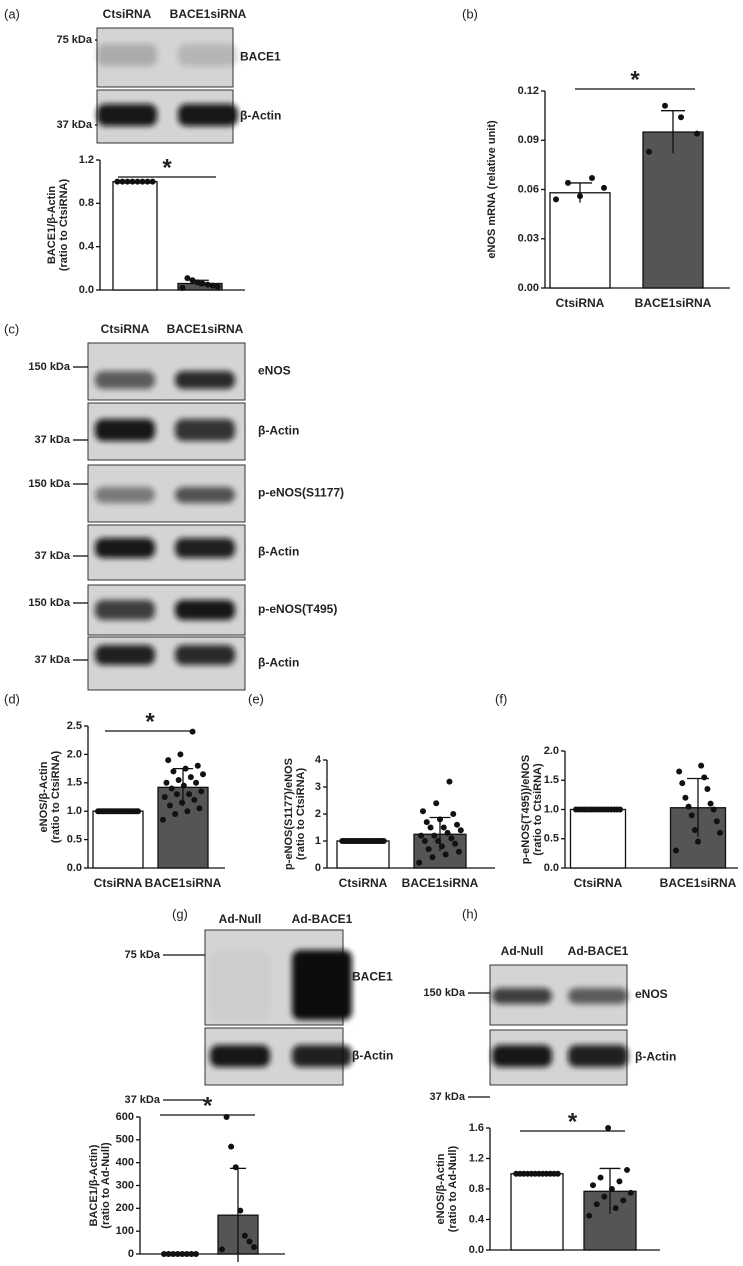 The height and width of the screenshot is (1266, 743). I want to click on y-tick-label: 1.2, so click(86, 160).